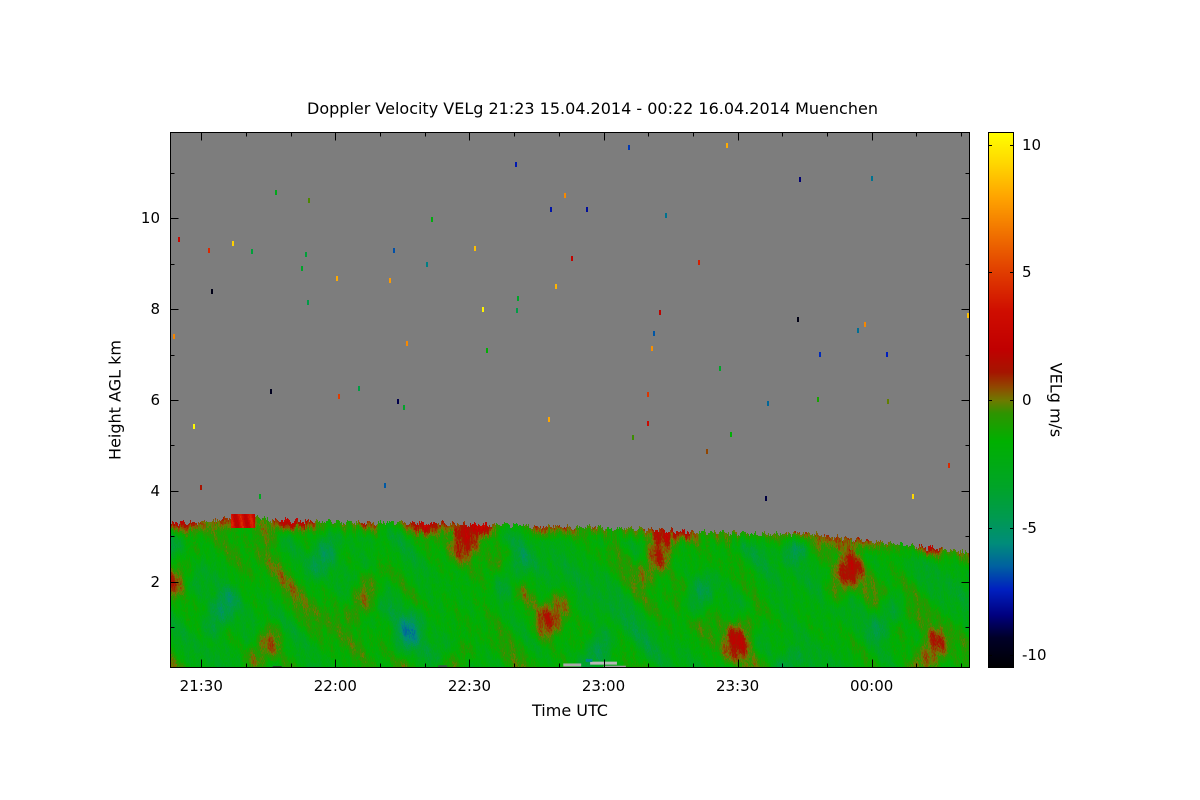 This screenshot has height=800, width=1200. What do you see at coordinates (201, 686) in the screenshot?
I see `x-tick-label: 21:30` at bounding box center [201, 686].